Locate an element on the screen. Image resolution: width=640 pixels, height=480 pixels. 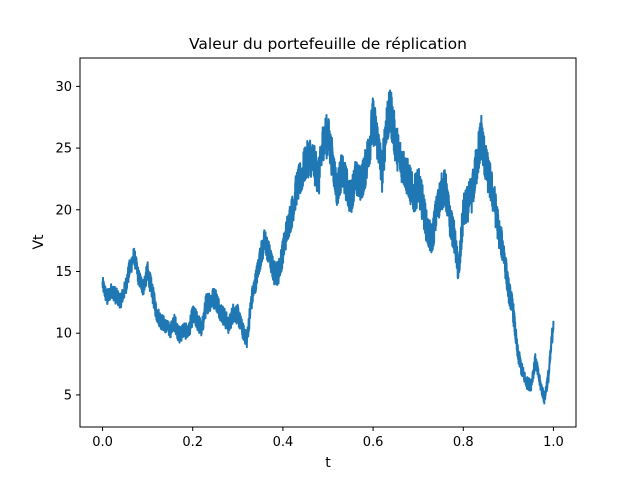
x-tick-label: 0.0 is located at coordinates (102, 442).